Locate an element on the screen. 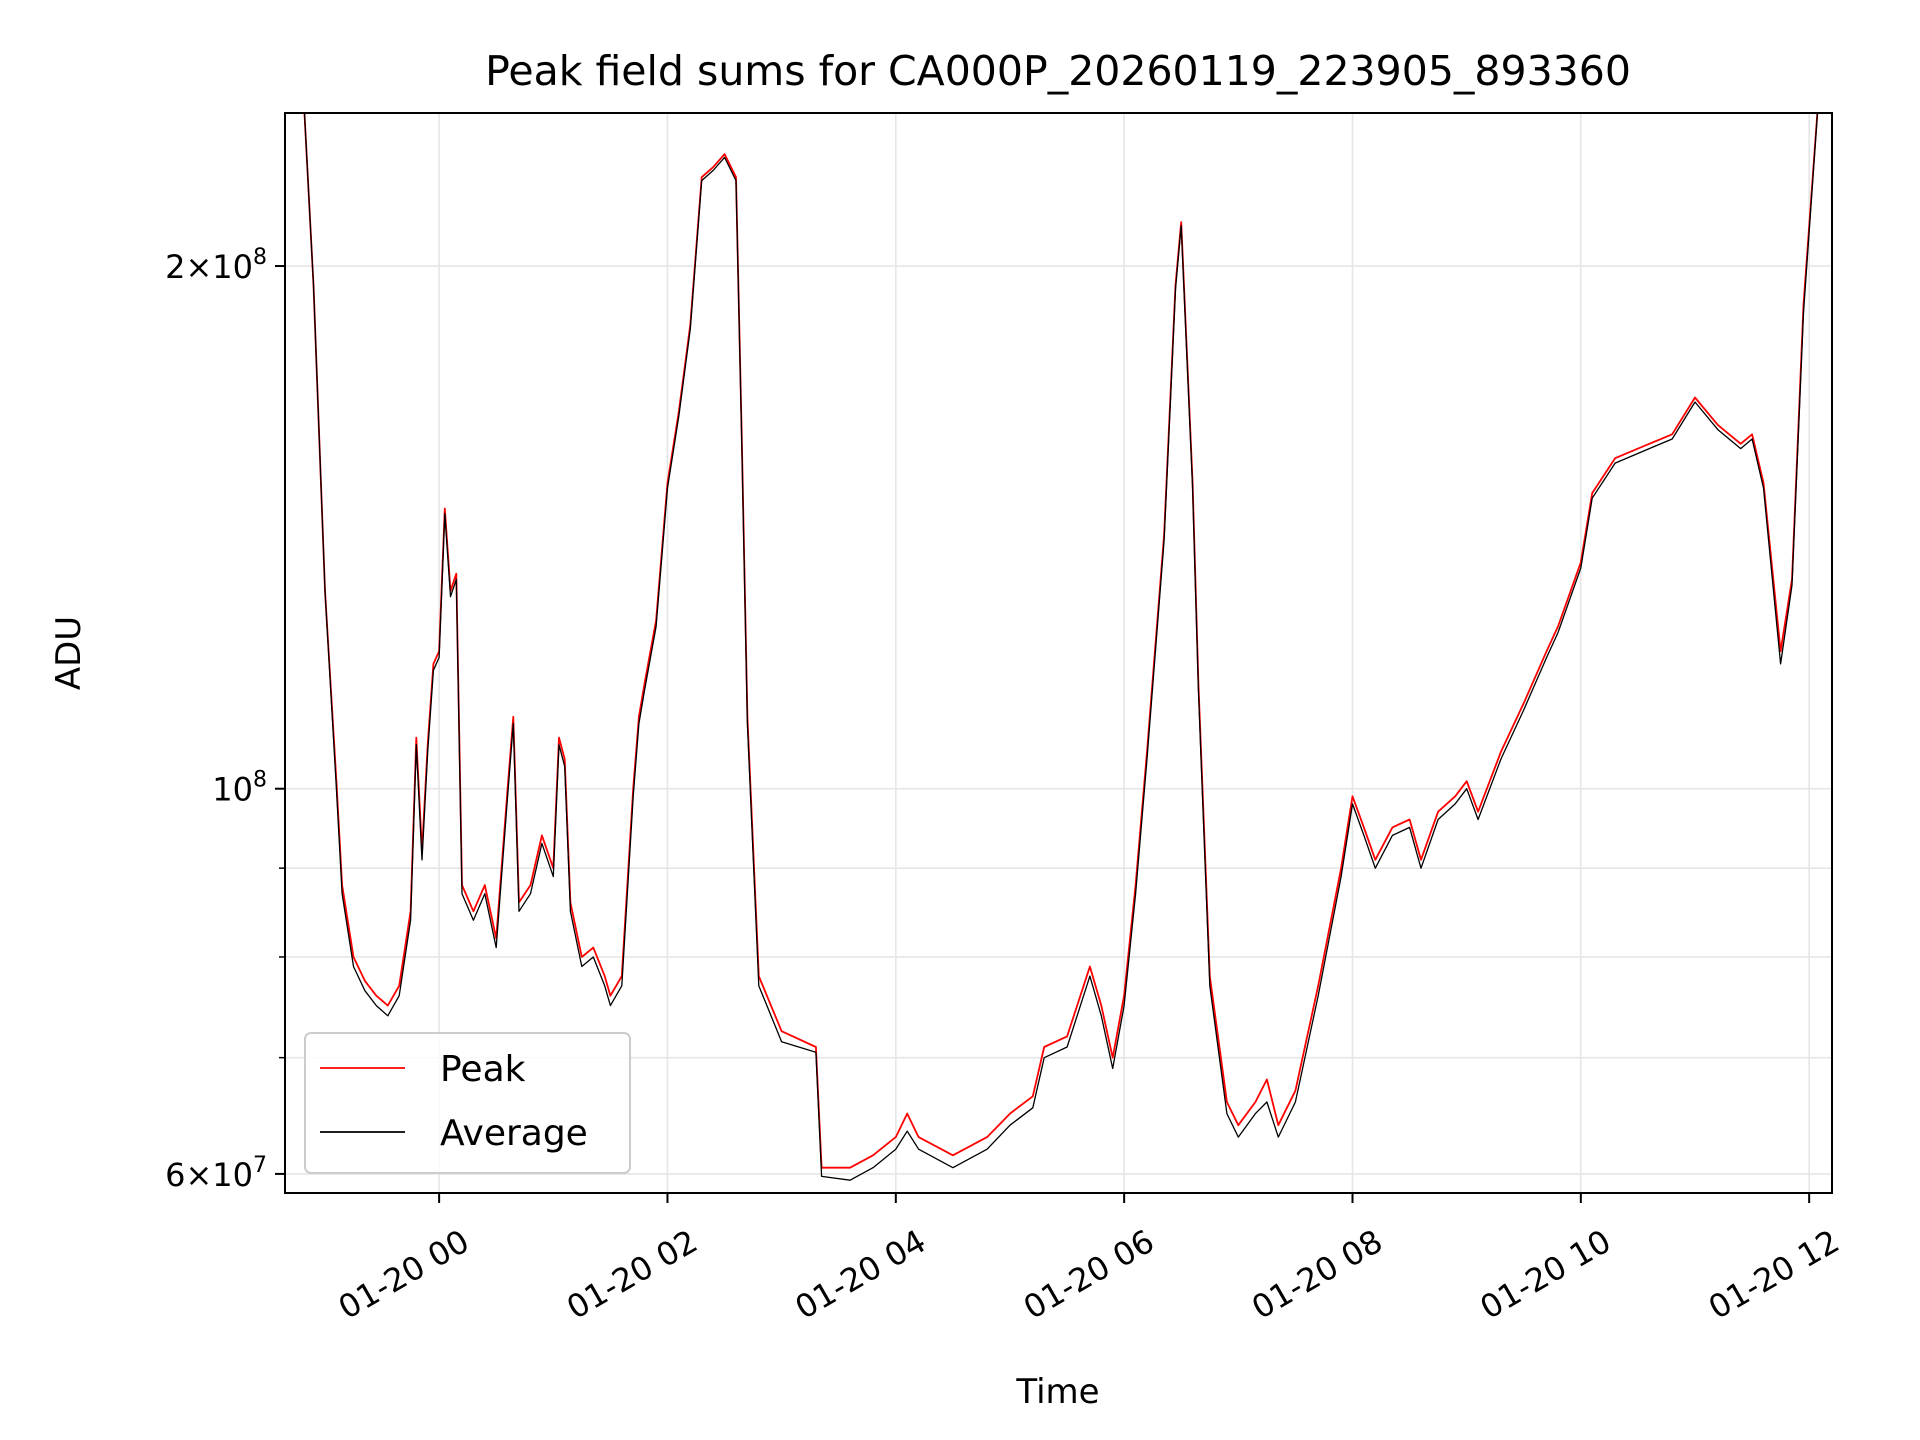  y-axis-title: ADU is located at coordinates (69, 653).